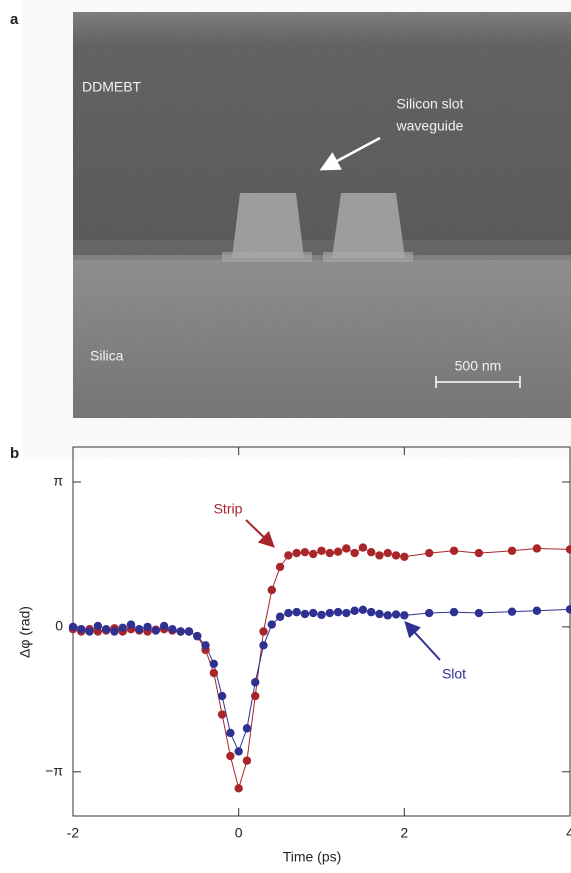 Image resolution: width=571 pixels, height=873 pixels. I want to click on scale-bar, so click(478, 382).